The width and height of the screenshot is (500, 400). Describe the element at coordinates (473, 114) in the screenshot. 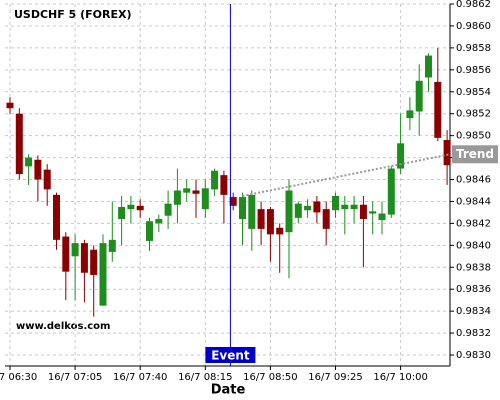

I see `y-tick-label: 0.9852` at that location.